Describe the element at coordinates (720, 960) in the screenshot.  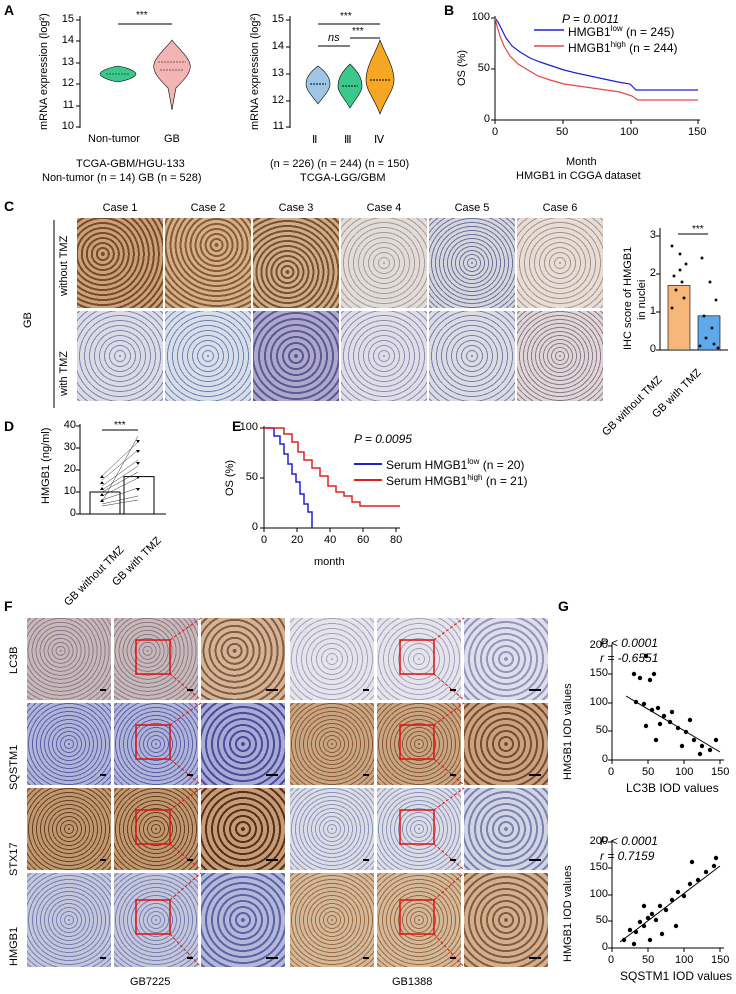
I see `panel-g2-xtick: 150` at that location.